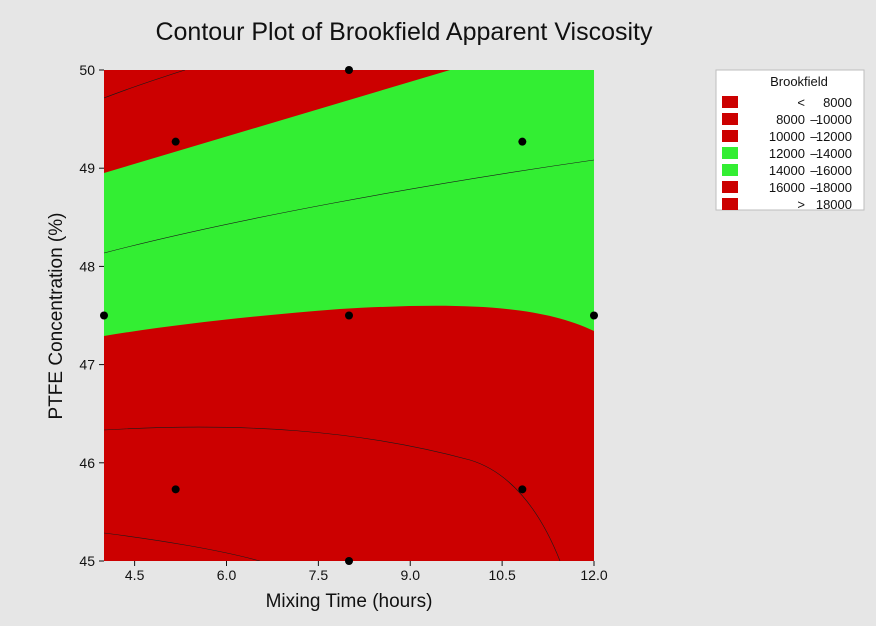  I want to click on legend-low-label: 10000, so click(787, 136).